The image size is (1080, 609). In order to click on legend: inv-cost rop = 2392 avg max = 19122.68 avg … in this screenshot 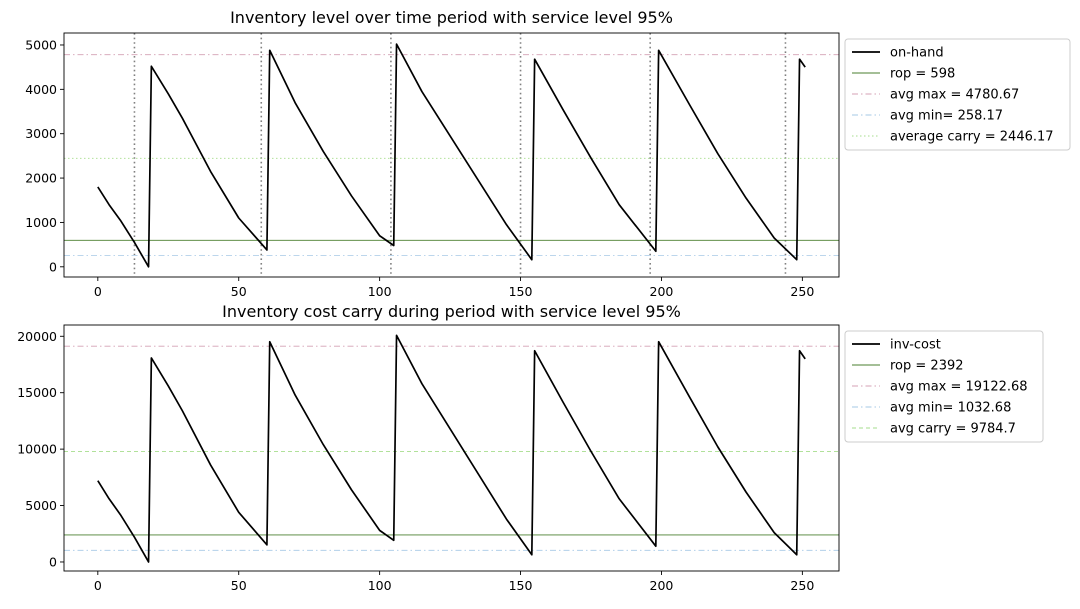, I will do `click(944, 386)`.